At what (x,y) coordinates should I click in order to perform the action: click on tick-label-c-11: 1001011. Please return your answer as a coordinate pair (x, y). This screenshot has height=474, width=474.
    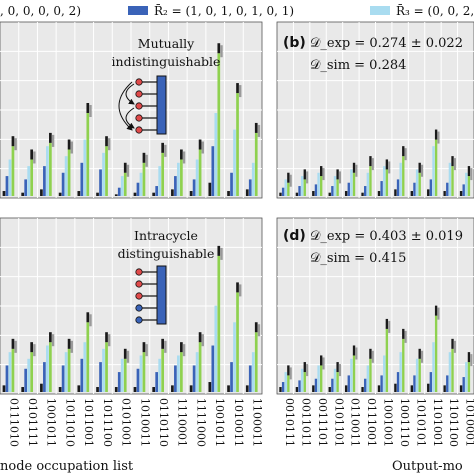
    Looking at the image, I should click on (219, 422).